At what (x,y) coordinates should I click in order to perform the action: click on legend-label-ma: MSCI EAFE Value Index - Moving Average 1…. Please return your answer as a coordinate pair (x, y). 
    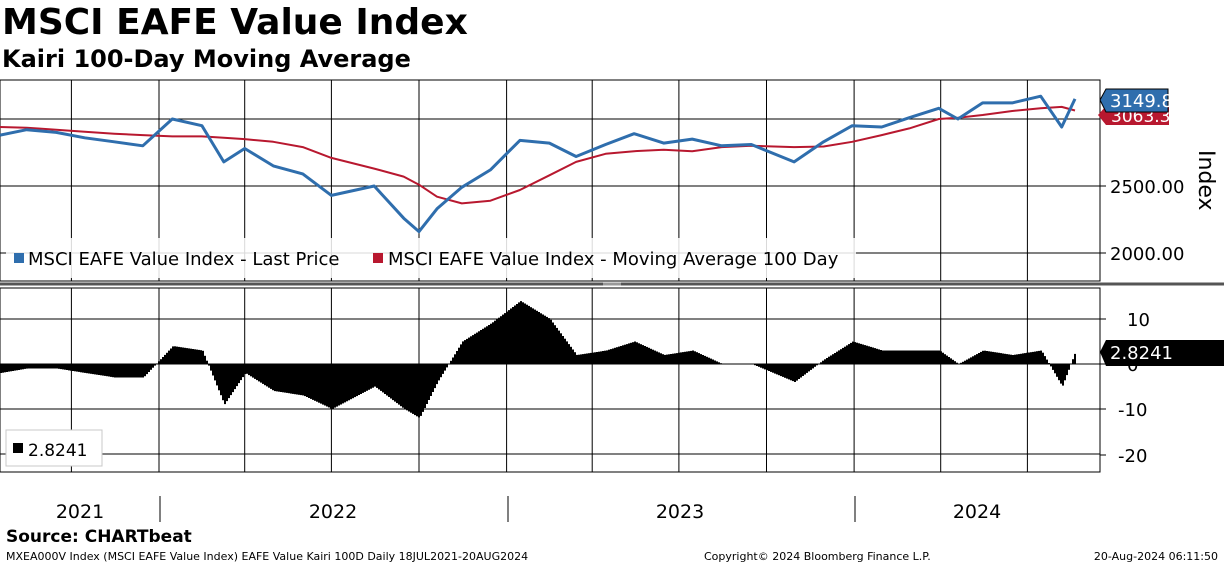
    Looking at the image, I should click on (613, 259).